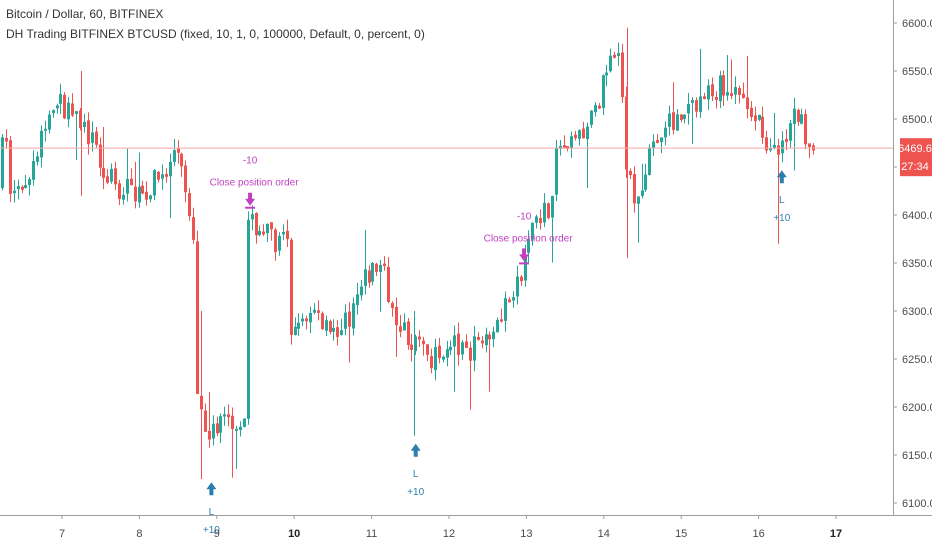  Describe the element at coordinates (917, 360) in the screenshot. I see `price-tick-label: 6250.0` at that location.